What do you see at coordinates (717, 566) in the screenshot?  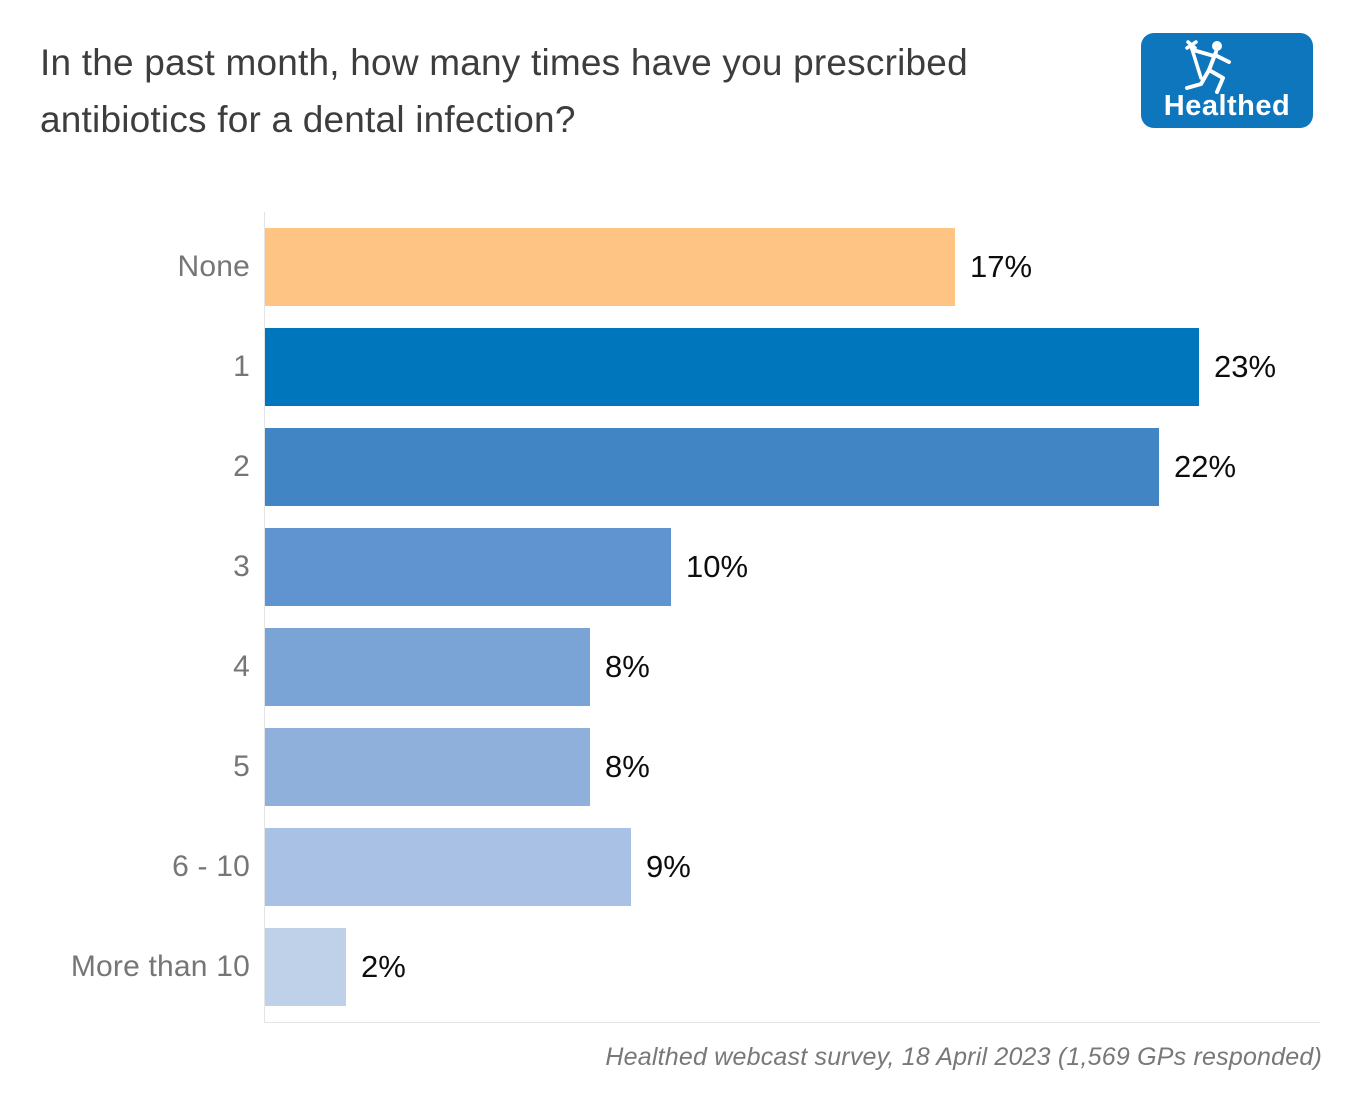 I see `value-label: 10%` at bounding box center [717, 566].